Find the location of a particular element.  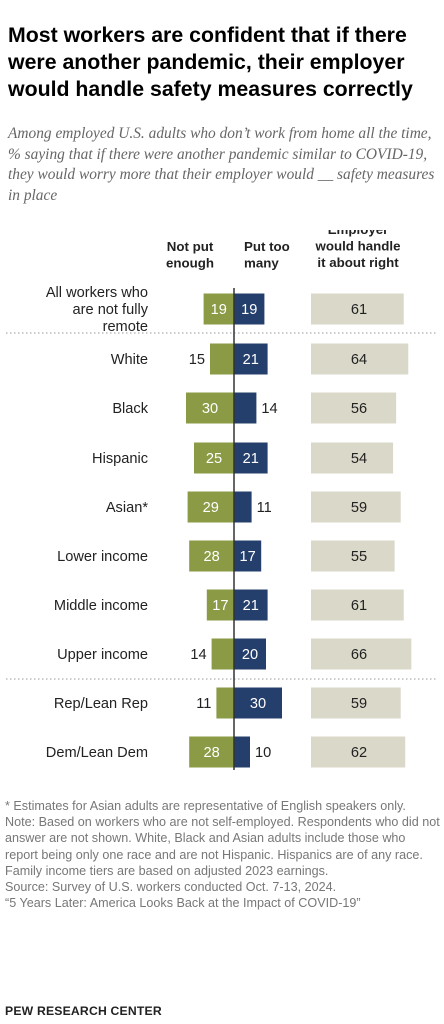

value-put-too-many: 10 is located at coordinates (263, 753).